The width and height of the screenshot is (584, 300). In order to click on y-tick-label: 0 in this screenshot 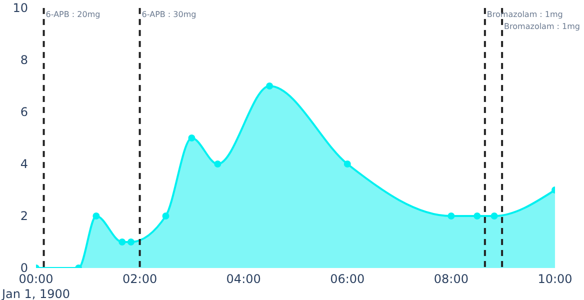, I will do `click(24, 268)`.